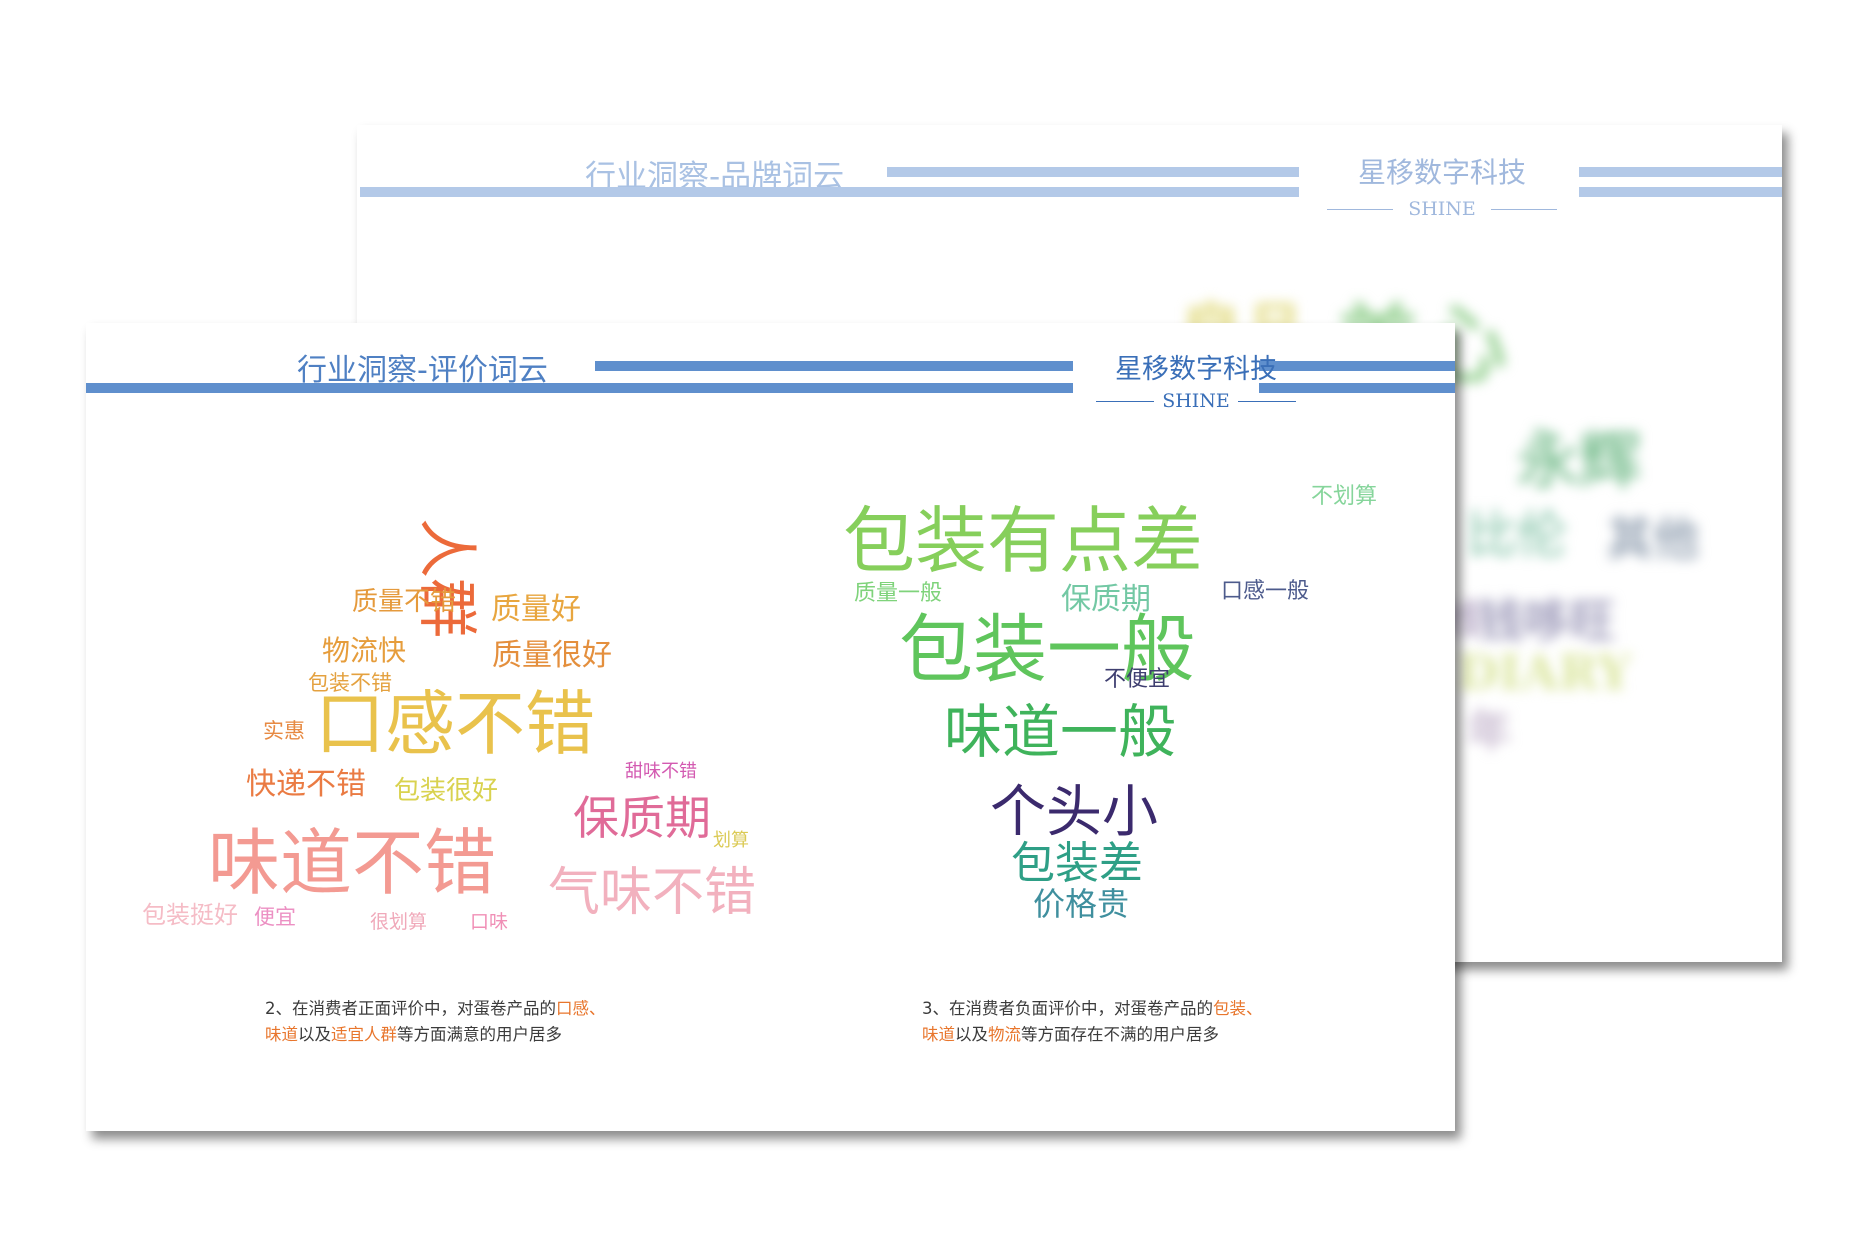 The image size is (1867, 1240). Describe the element at coordinates (652, 893) in the screenshot. I see `cloud-word: 气味不错` at that location.